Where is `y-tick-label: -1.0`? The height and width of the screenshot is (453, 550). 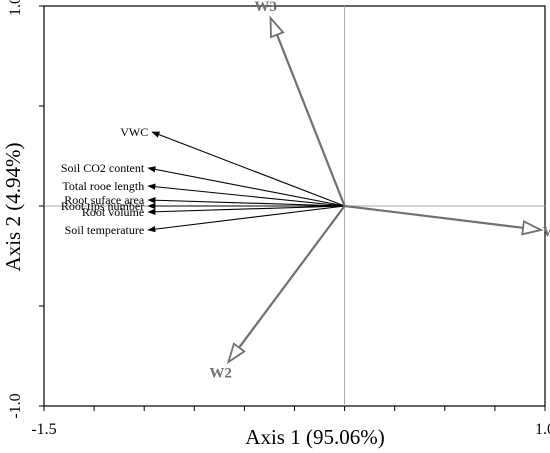 y-tick-label: -1.0 is located at coordinates (15, 405).